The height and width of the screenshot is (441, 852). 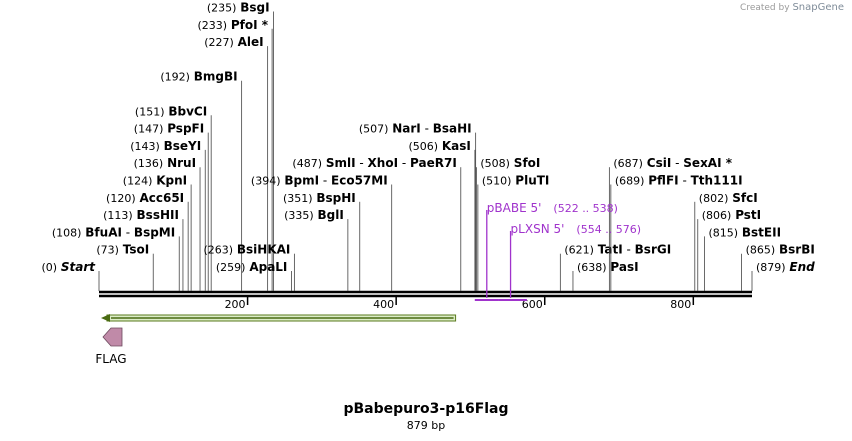 I want to click on site-label-text: (263) BsiHKAI, so click(x=246, y=250).